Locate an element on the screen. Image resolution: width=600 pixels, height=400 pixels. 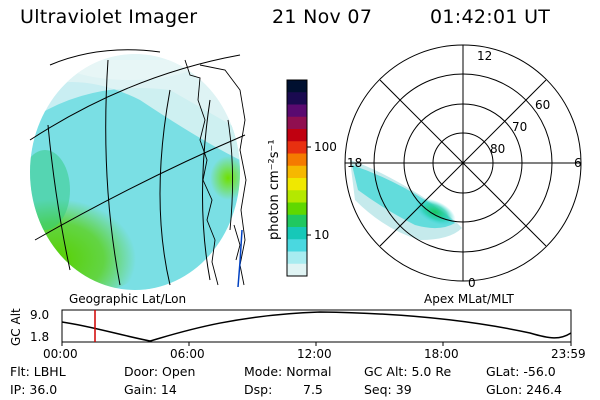
date-label: 21 Nov 07 is located at coordinates (322, 17).